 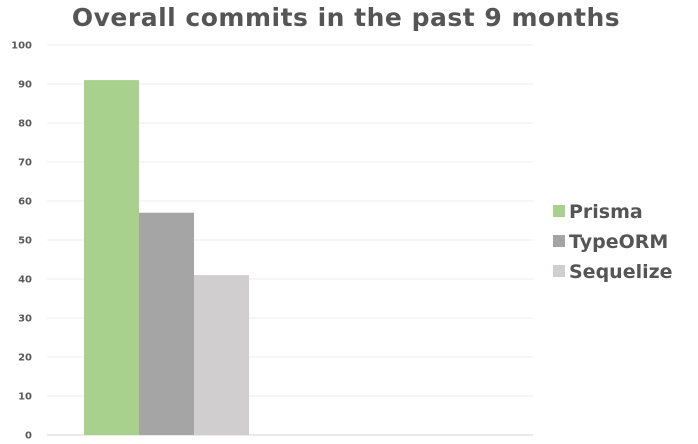 I want to click on y-tick-label: 0, so click(x=28, y=436).